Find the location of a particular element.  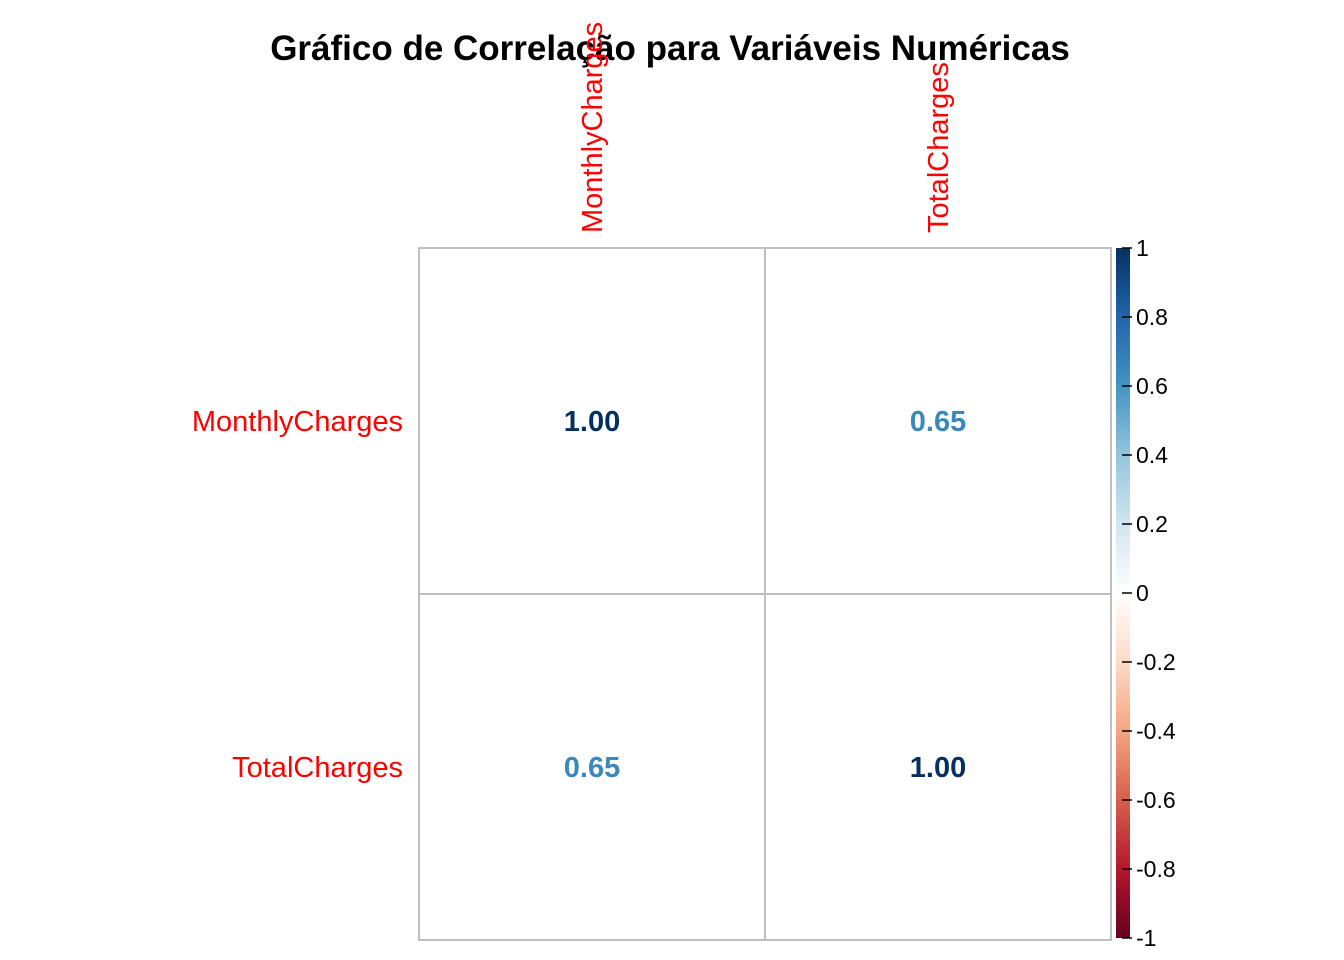

column-labels: MonthlyCharges TotalCharges is located at coordinates (766, 127).